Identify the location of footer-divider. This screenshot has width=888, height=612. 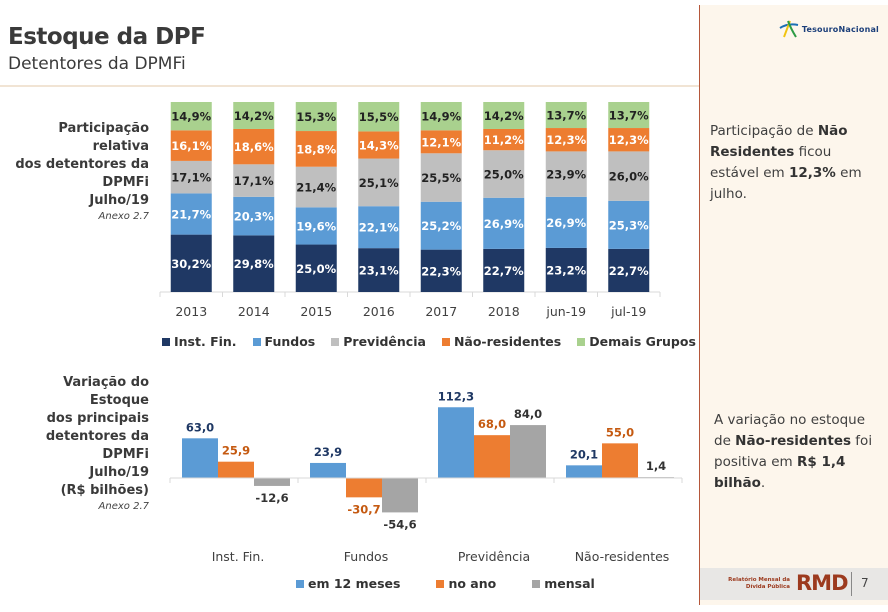
(851, 584).